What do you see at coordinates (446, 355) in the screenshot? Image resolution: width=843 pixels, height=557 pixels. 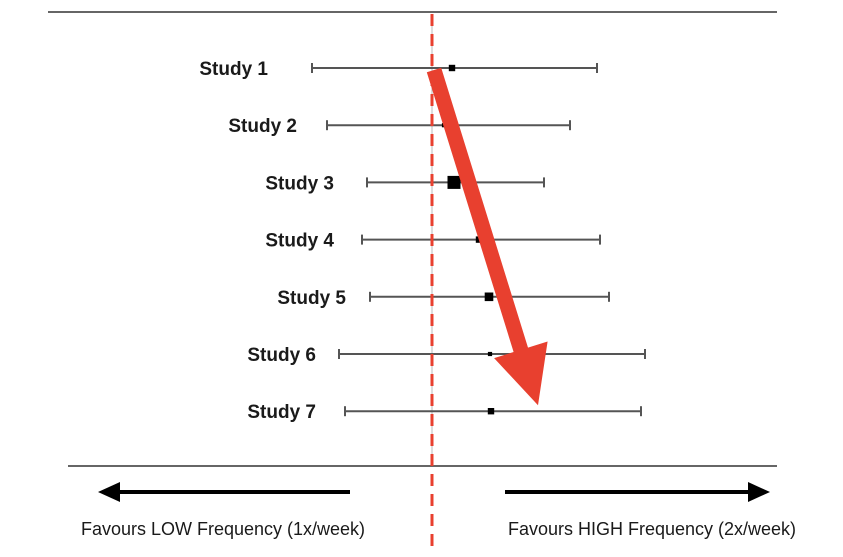 I see `study-row: Study 6` at bounding box center [446, 355].